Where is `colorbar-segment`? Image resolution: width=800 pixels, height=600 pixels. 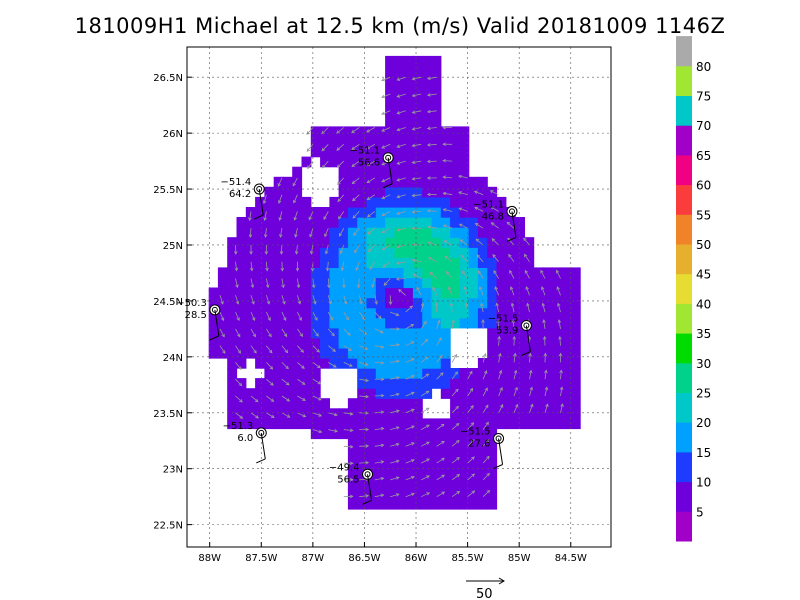
colorbar-segment is located at coordinates (684, 437).